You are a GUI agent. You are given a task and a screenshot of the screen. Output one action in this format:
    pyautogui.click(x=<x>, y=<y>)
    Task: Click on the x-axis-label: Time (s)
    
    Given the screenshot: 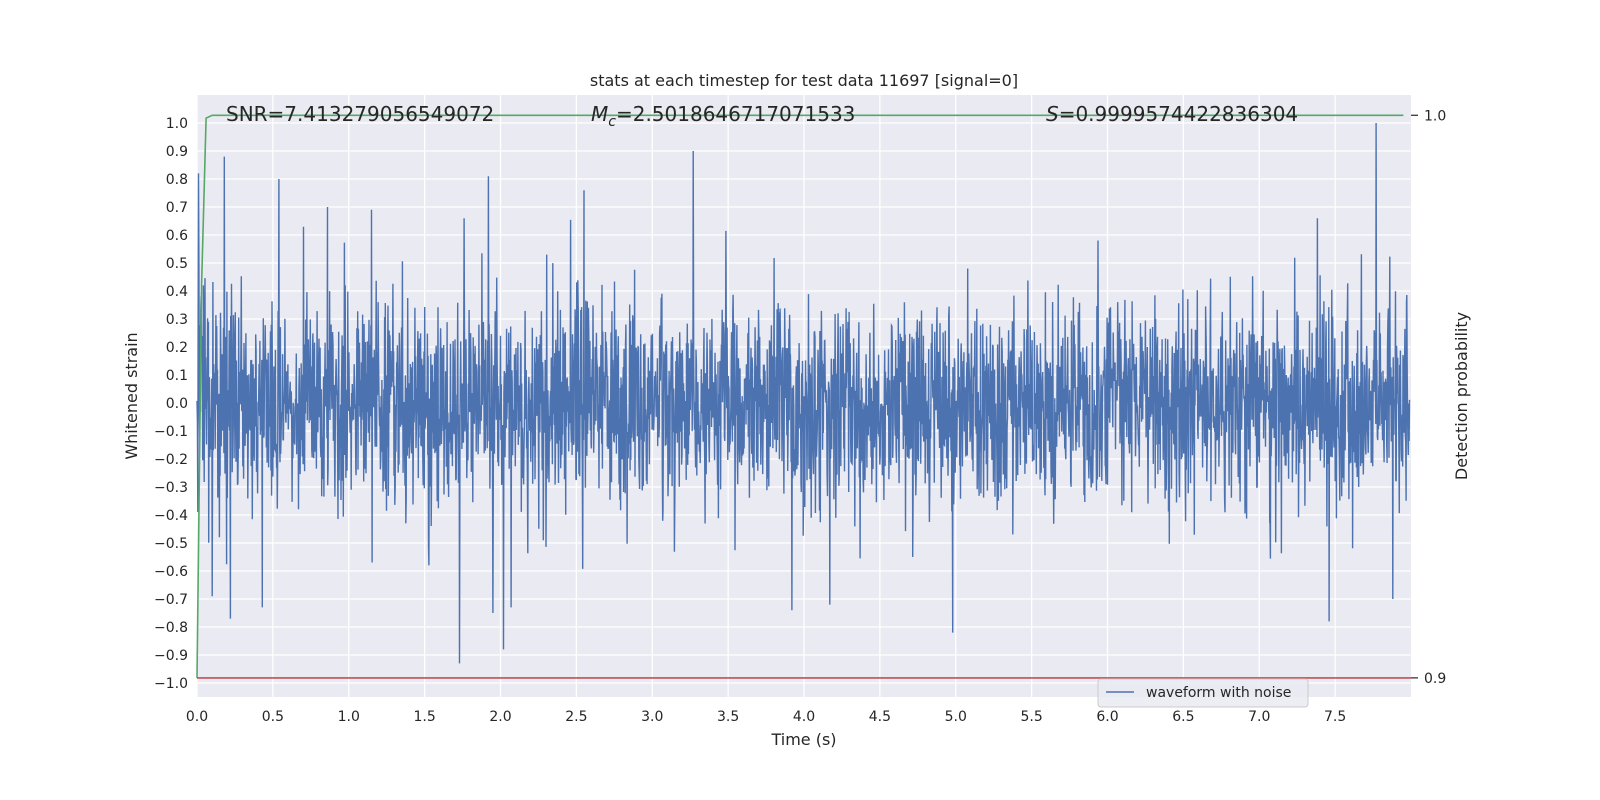 What is the action you would take?
    pyautogui.click(x=803, y=739)
    